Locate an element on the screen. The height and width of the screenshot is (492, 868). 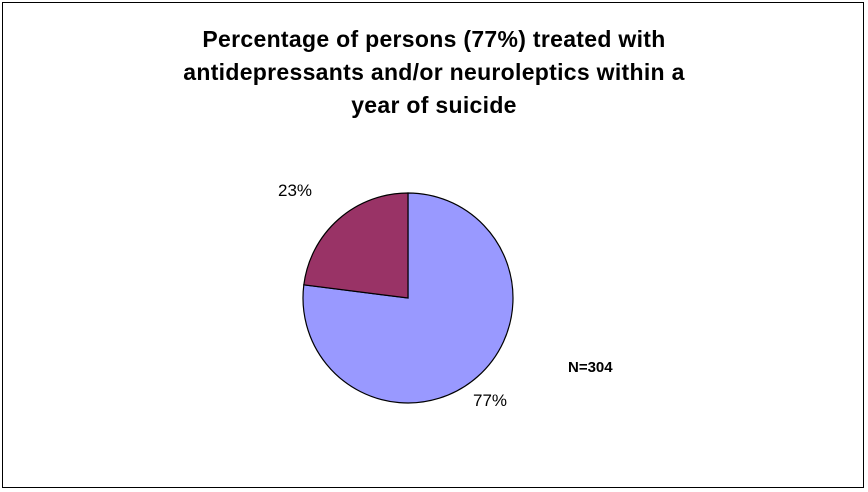
slice-label-77: 77% is located at coordinates (490, 400).